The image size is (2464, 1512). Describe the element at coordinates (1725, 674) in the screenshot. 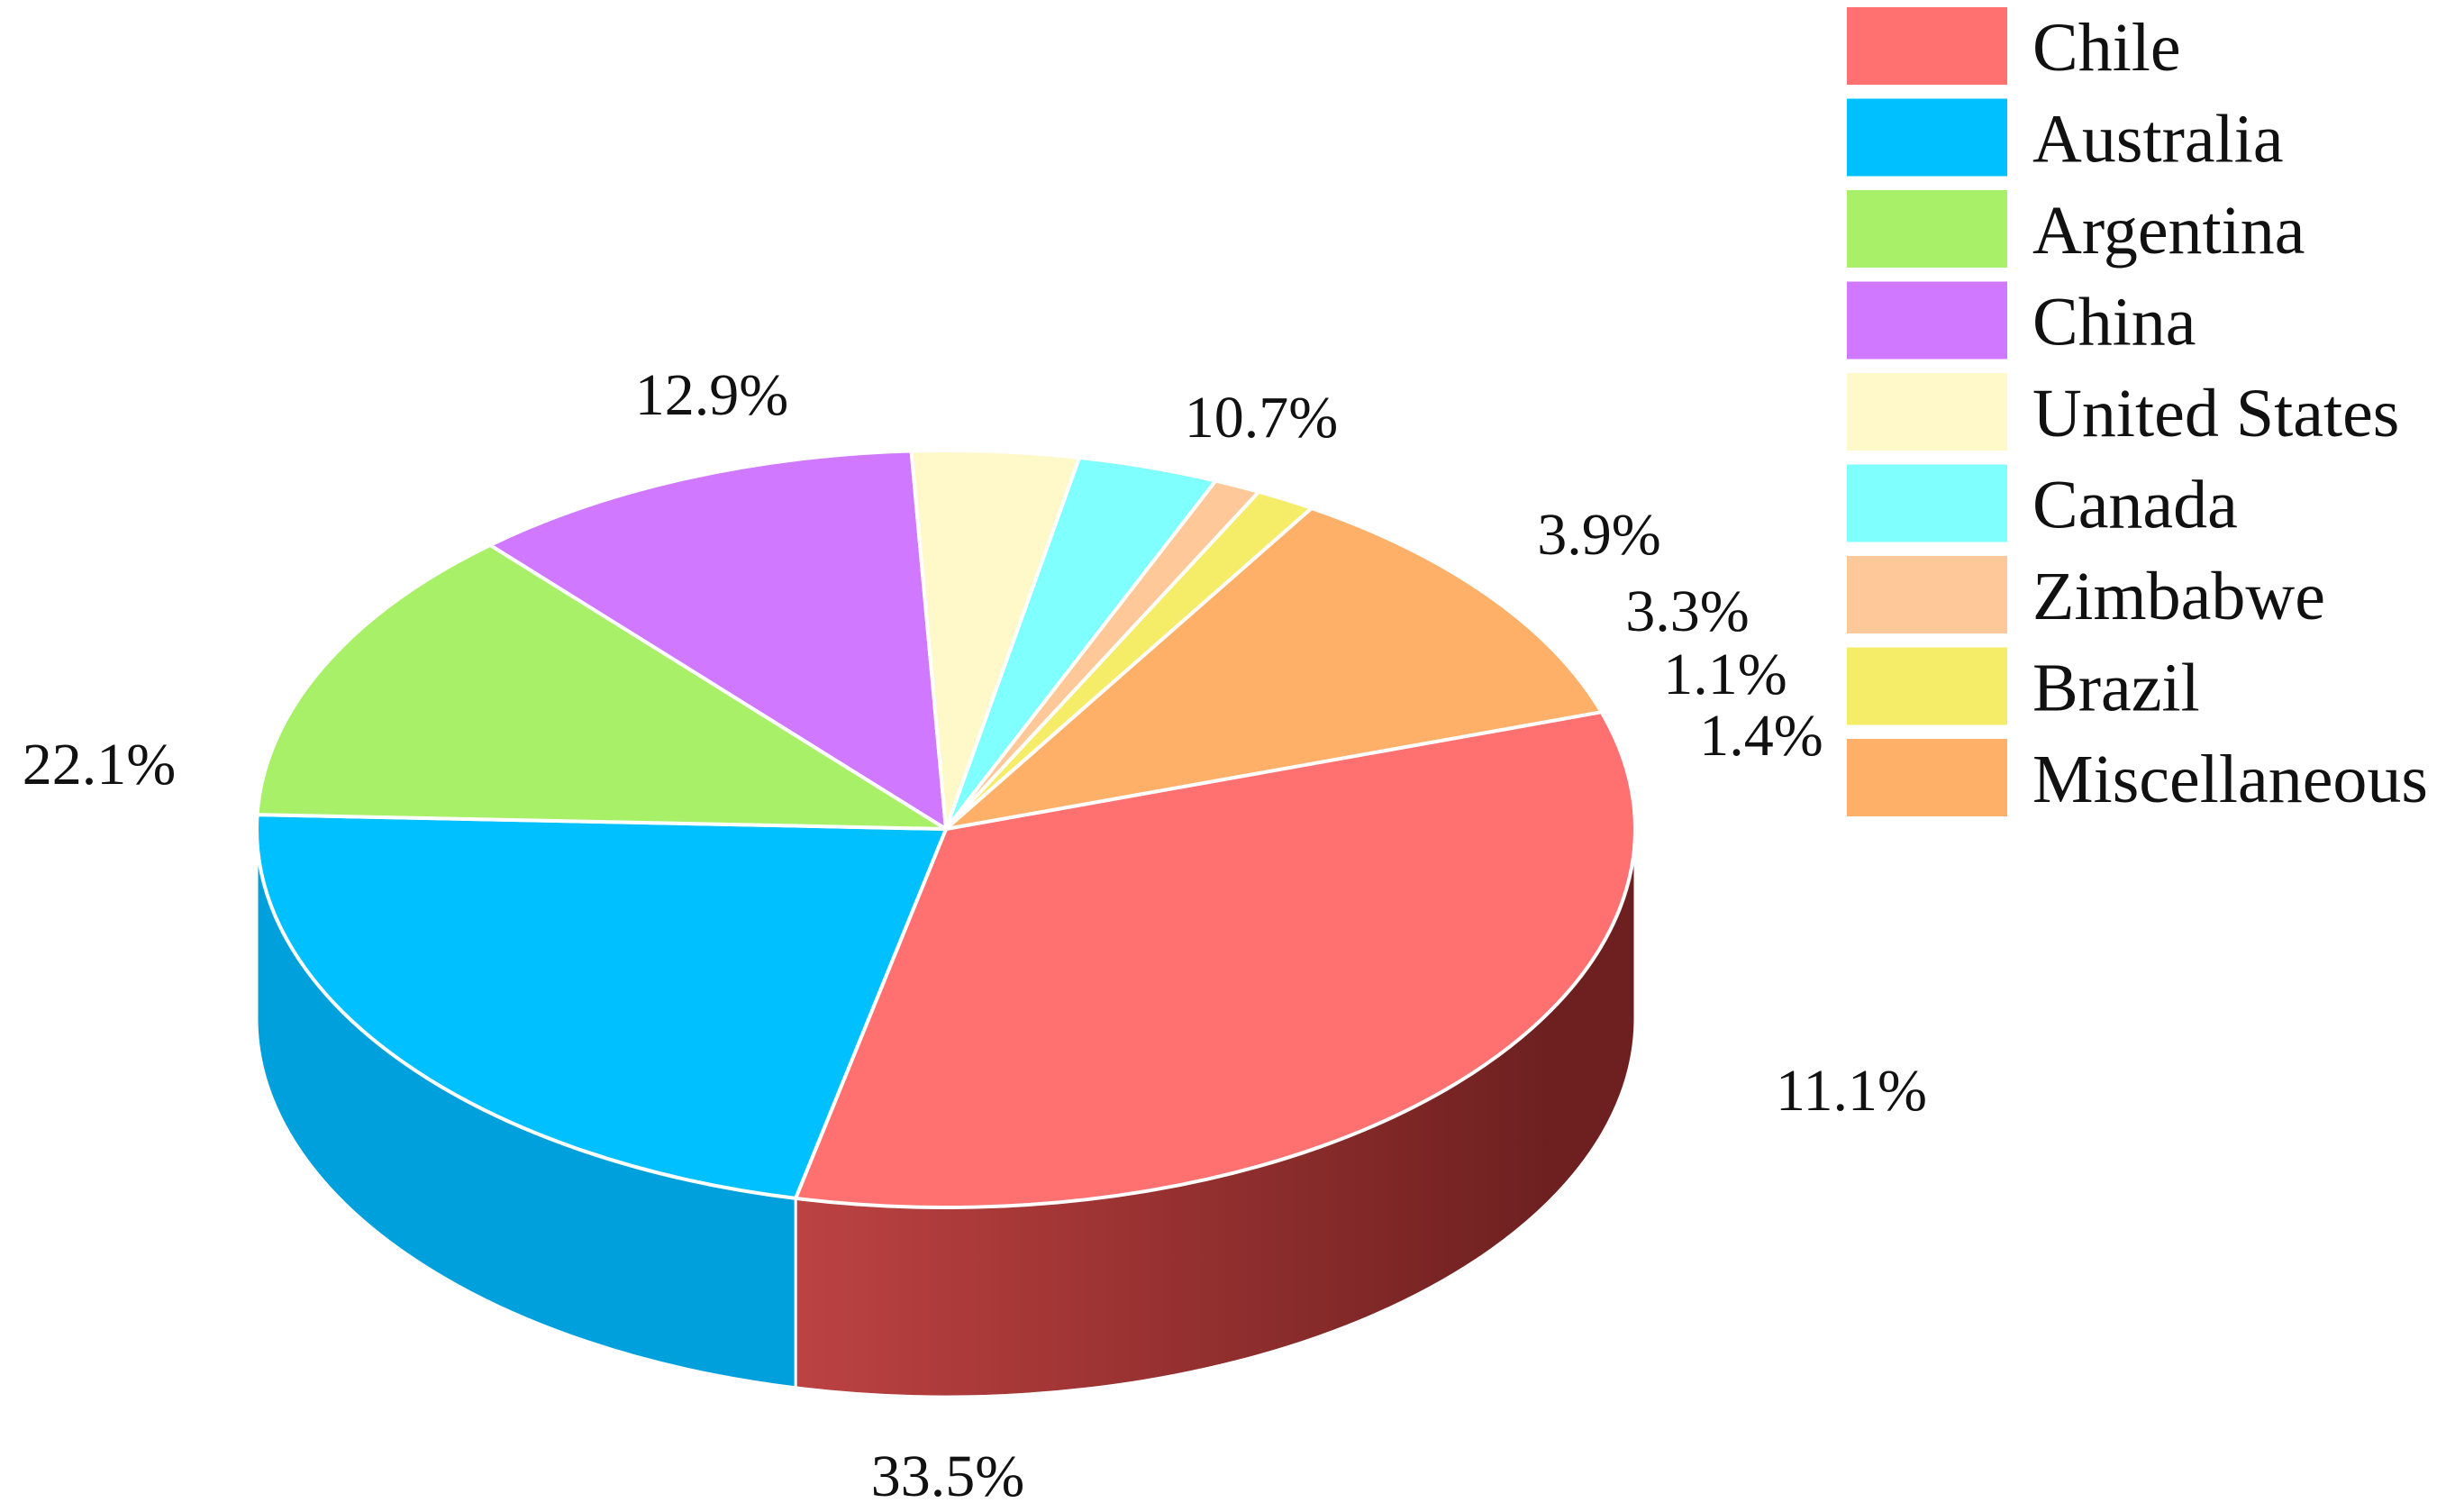

I see `slice-label-zimbabwe: 1.1%` at that location.